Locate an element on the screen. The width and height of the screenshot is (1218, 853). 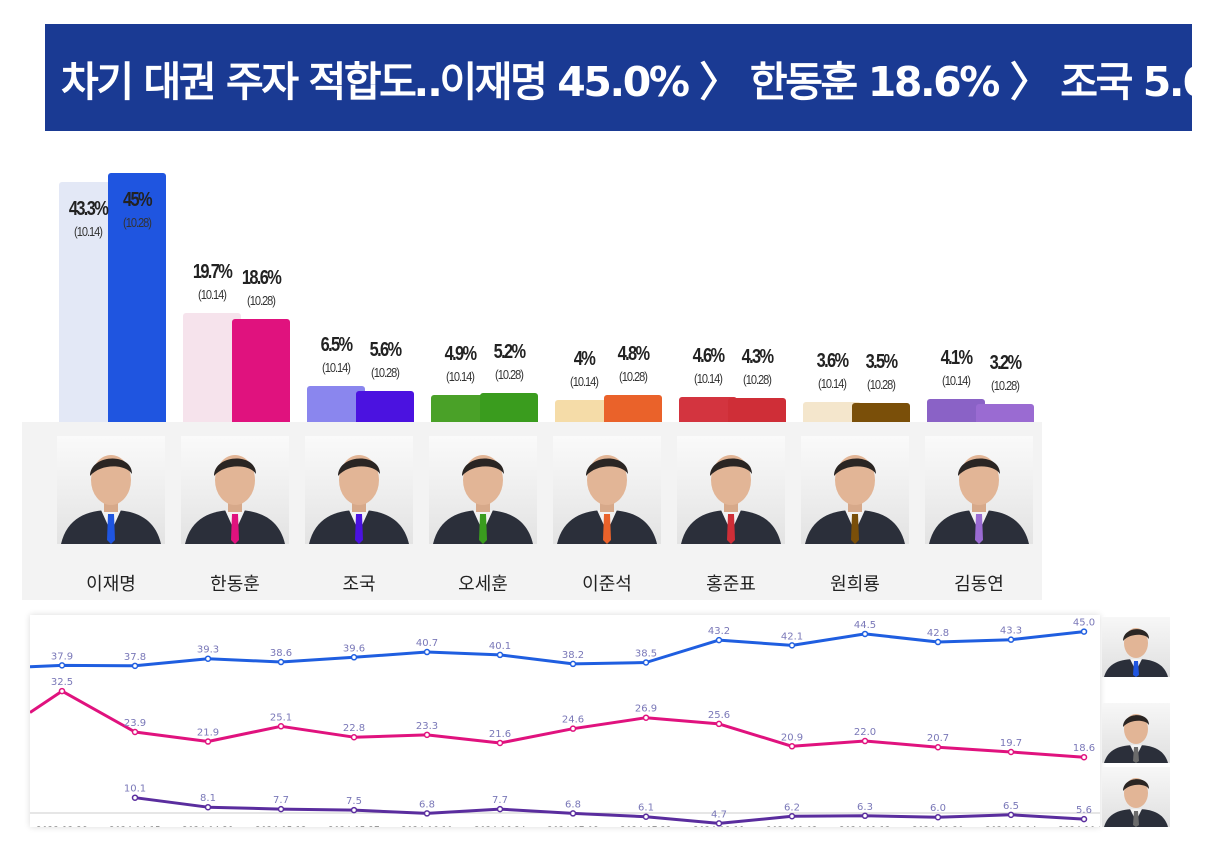
candidate-name: 홍준표 is located at coordinates (731, 584).